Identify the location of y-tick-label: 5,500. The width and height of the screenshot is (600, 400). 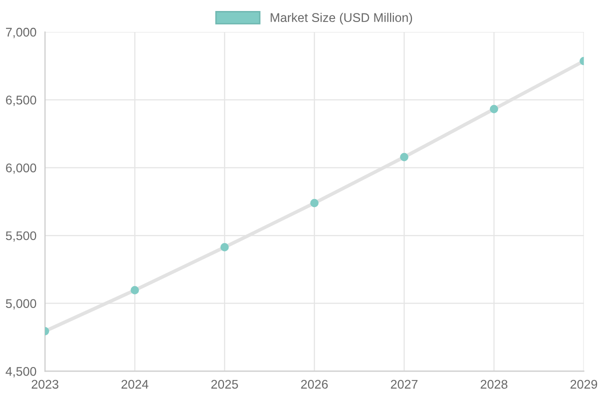
(21, 236).